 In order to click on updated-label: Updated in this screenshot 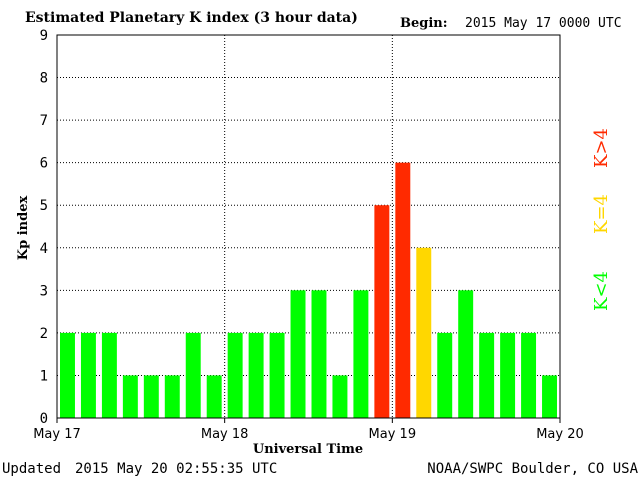, I will do `click(31, 469)`.